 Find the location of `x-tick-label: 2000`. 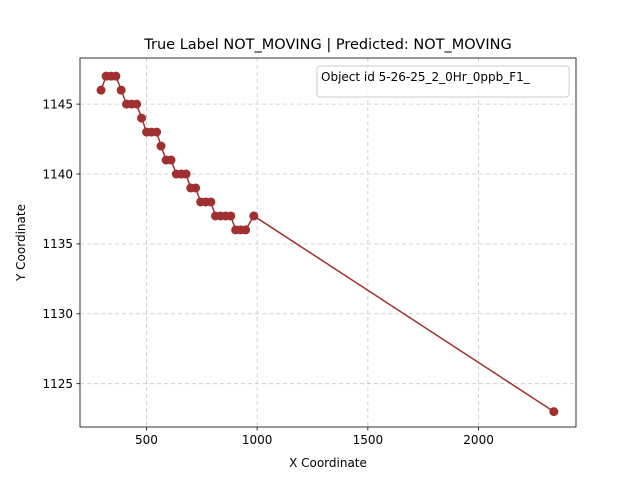

x-tick-label: 2000 is located at coordinates (478, 440).